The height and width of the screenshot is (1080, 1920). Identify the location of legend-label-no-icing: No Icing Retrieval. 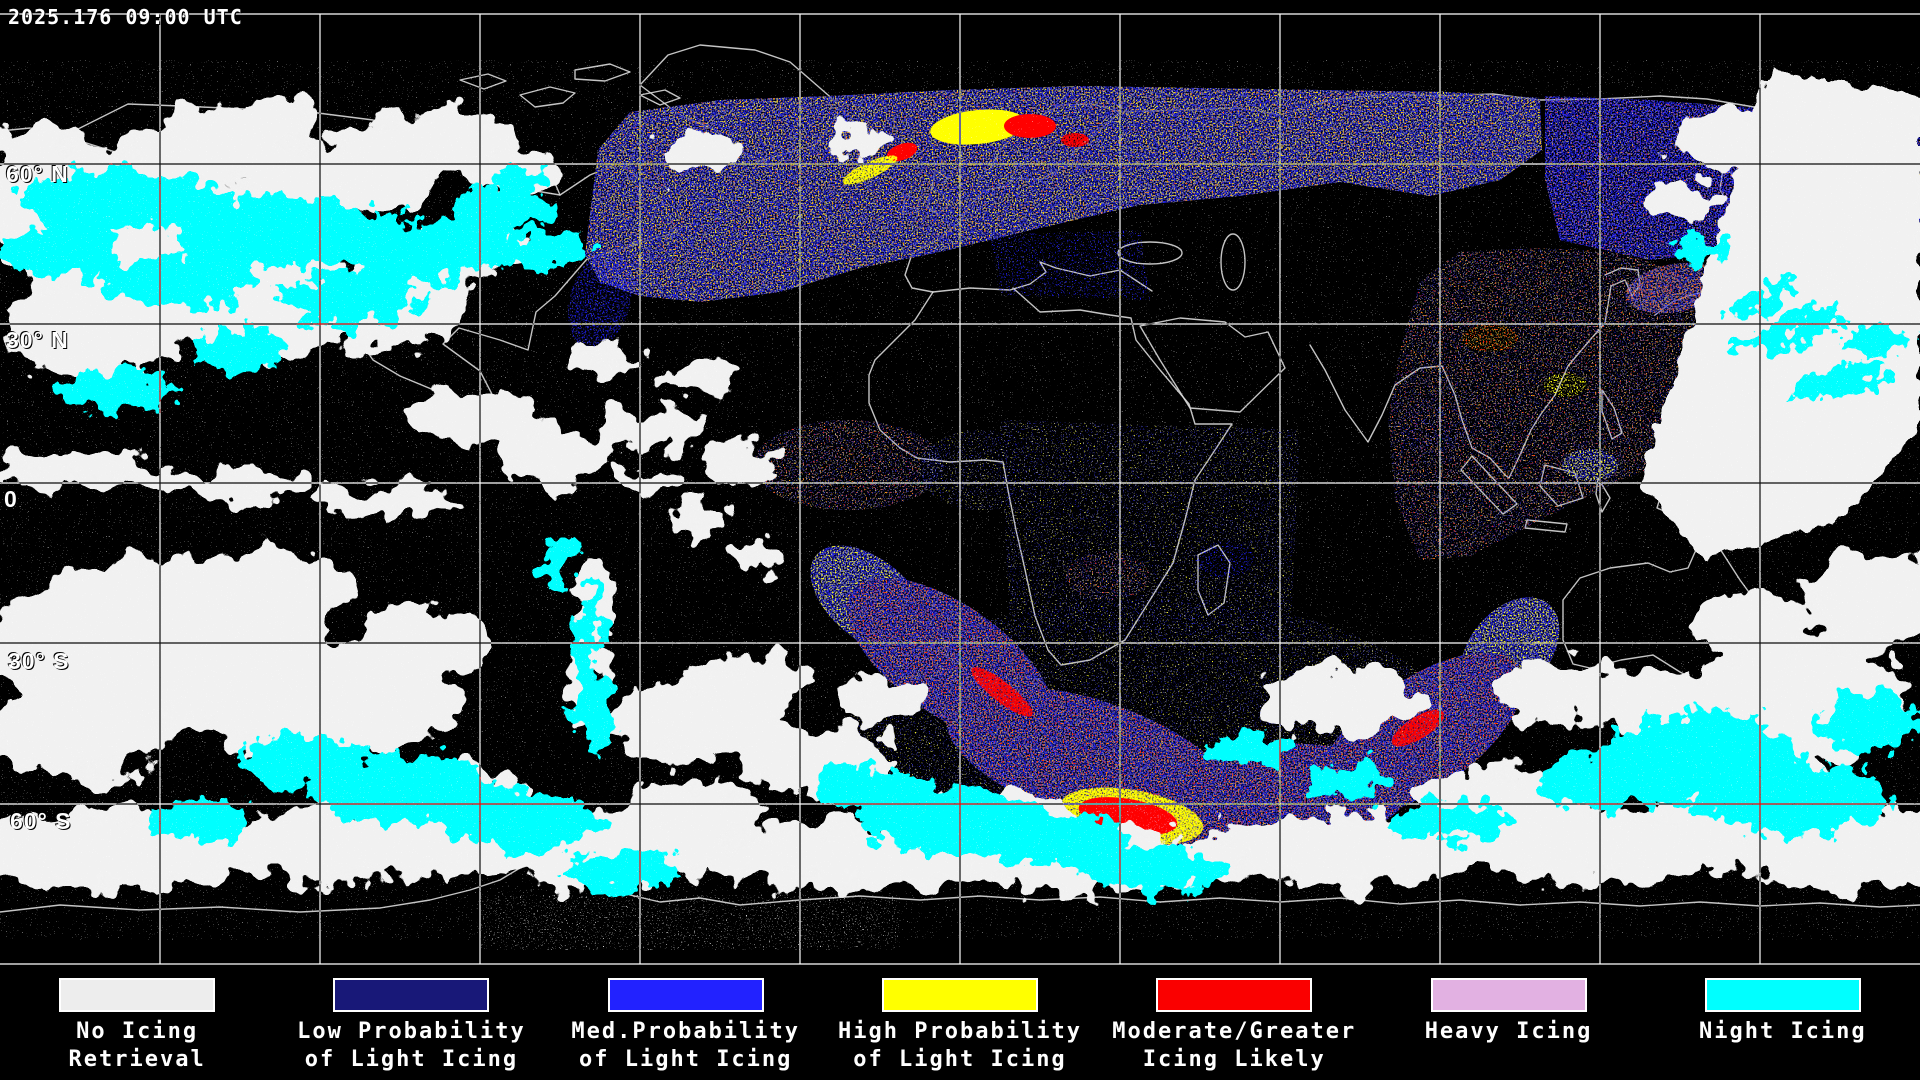
(137, 1045).